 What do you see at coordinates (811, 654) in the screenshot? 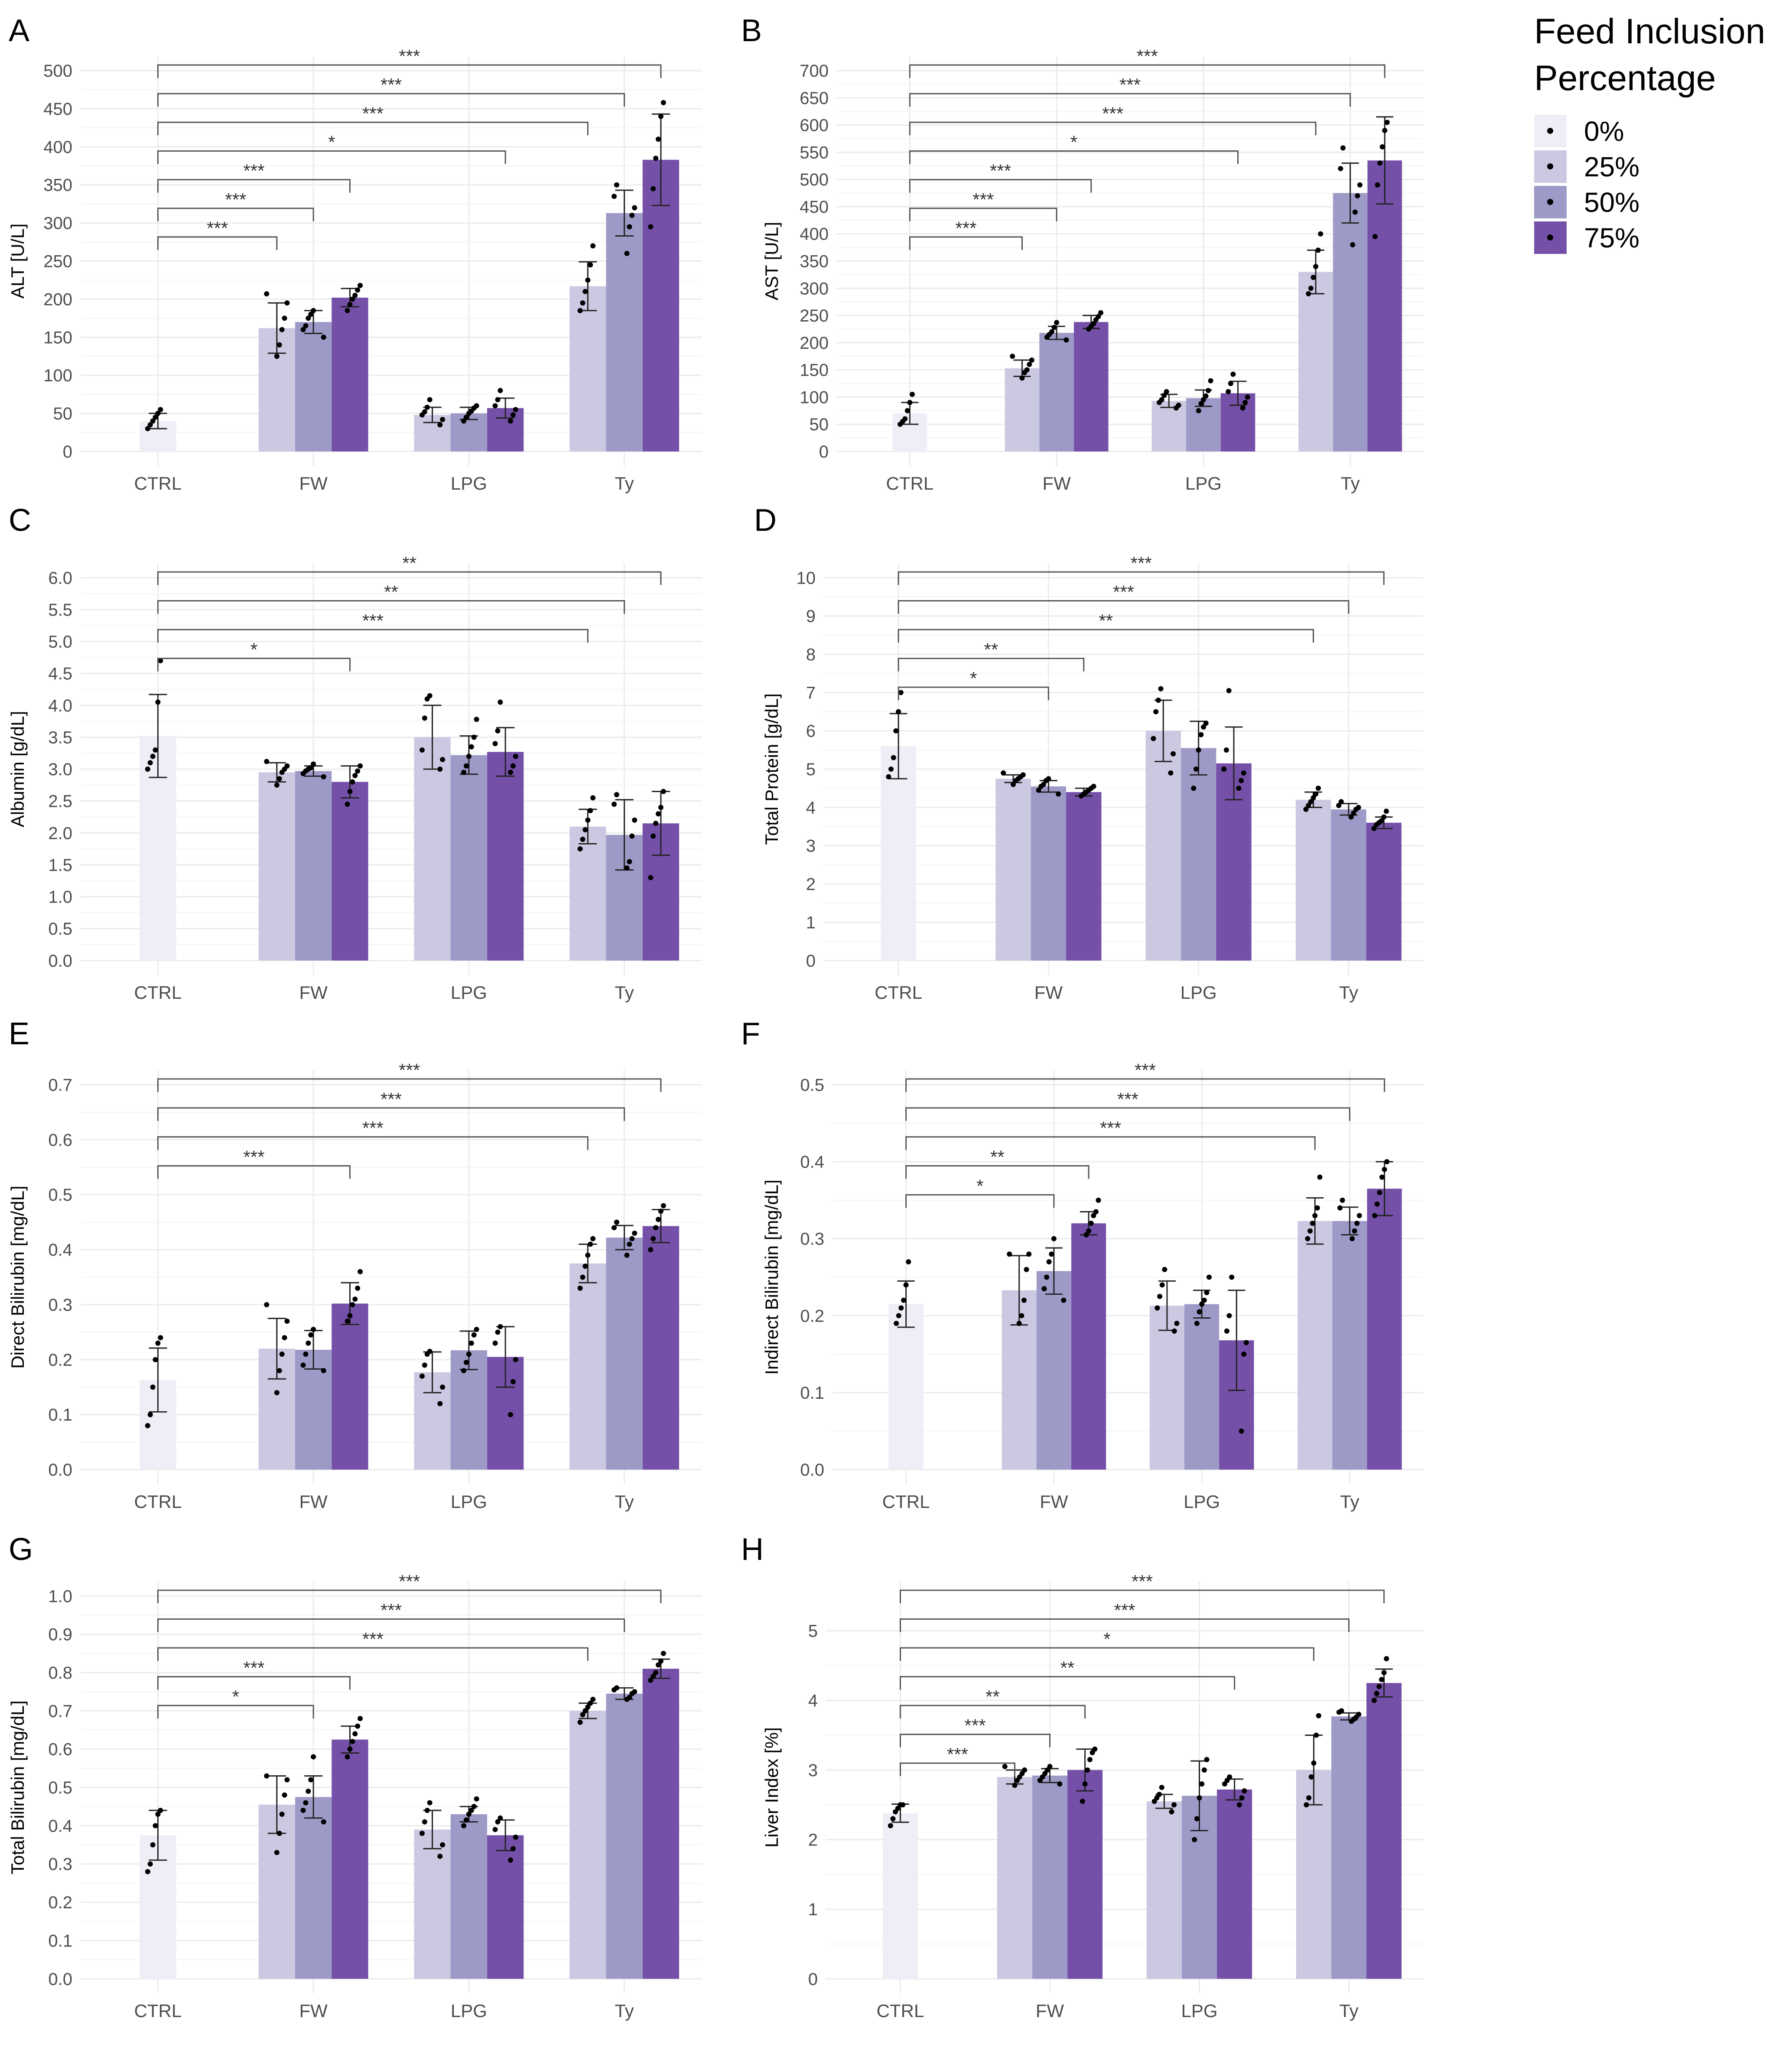
I see `y-tick-label: 8` at bounding box center [811, 654].